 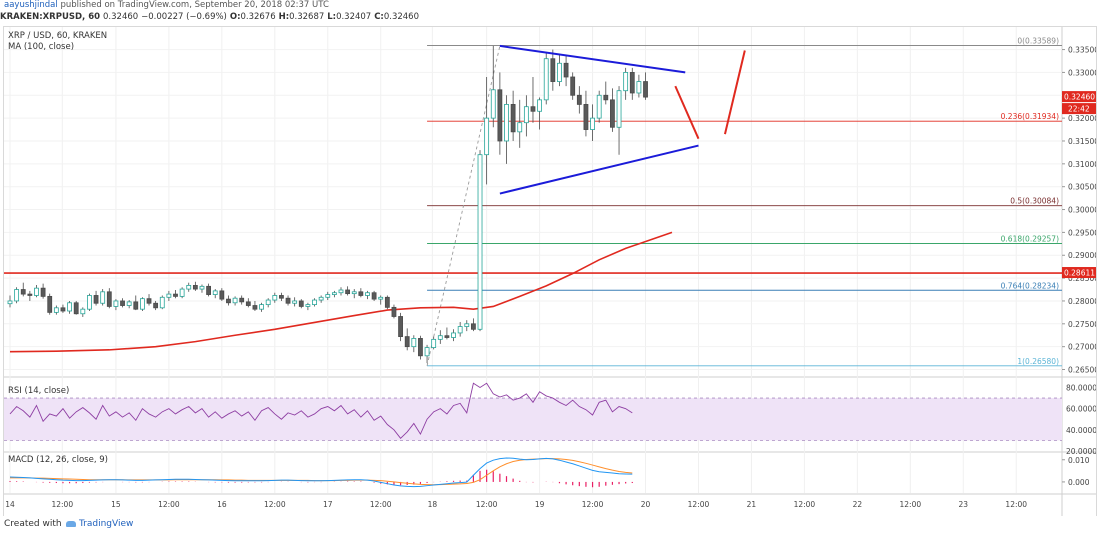 I want to click on macd-line, so click(x=321, y=472).